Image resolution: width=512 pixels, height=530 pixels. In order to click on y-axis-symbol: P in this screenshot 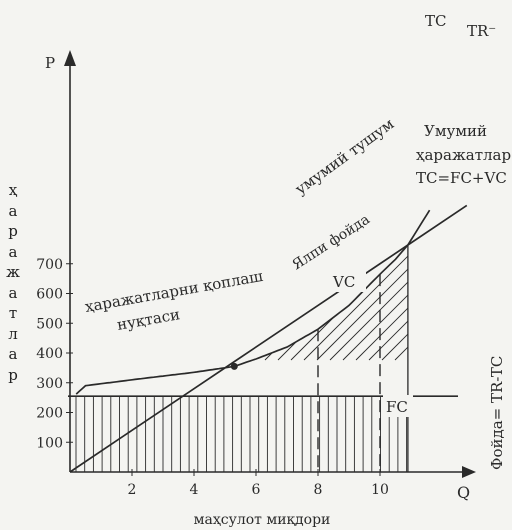, I will do `click(50, 63)`.